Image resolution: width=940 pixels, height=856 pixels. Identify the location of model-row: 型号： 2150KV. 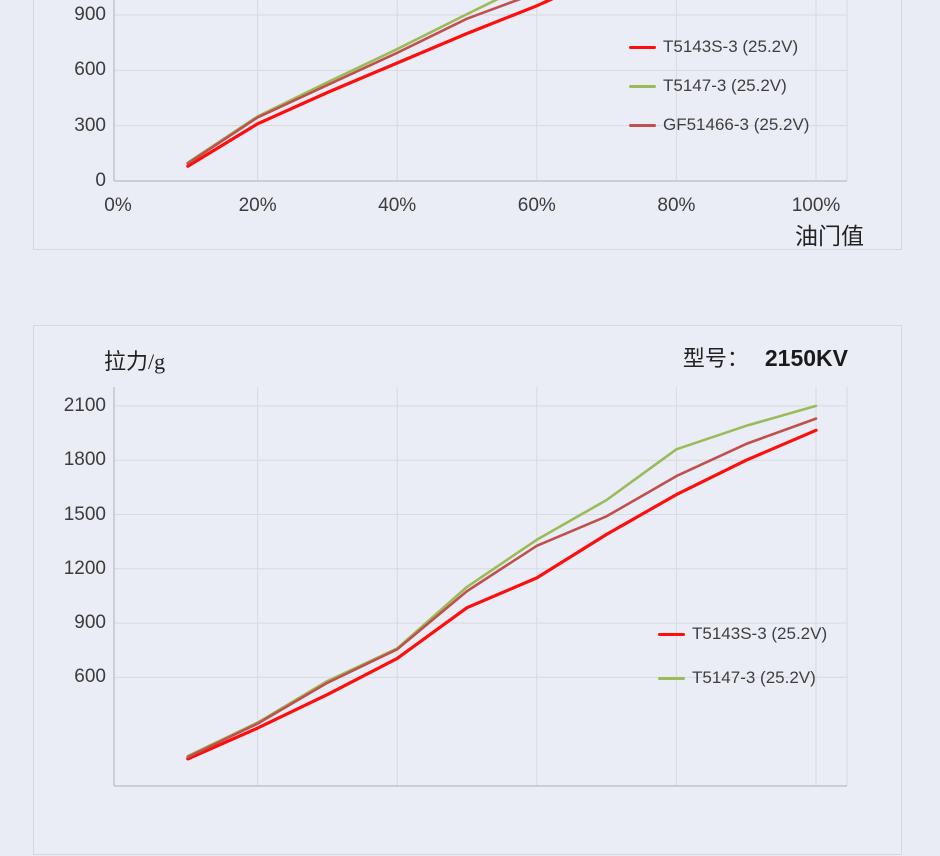
(628, 357).